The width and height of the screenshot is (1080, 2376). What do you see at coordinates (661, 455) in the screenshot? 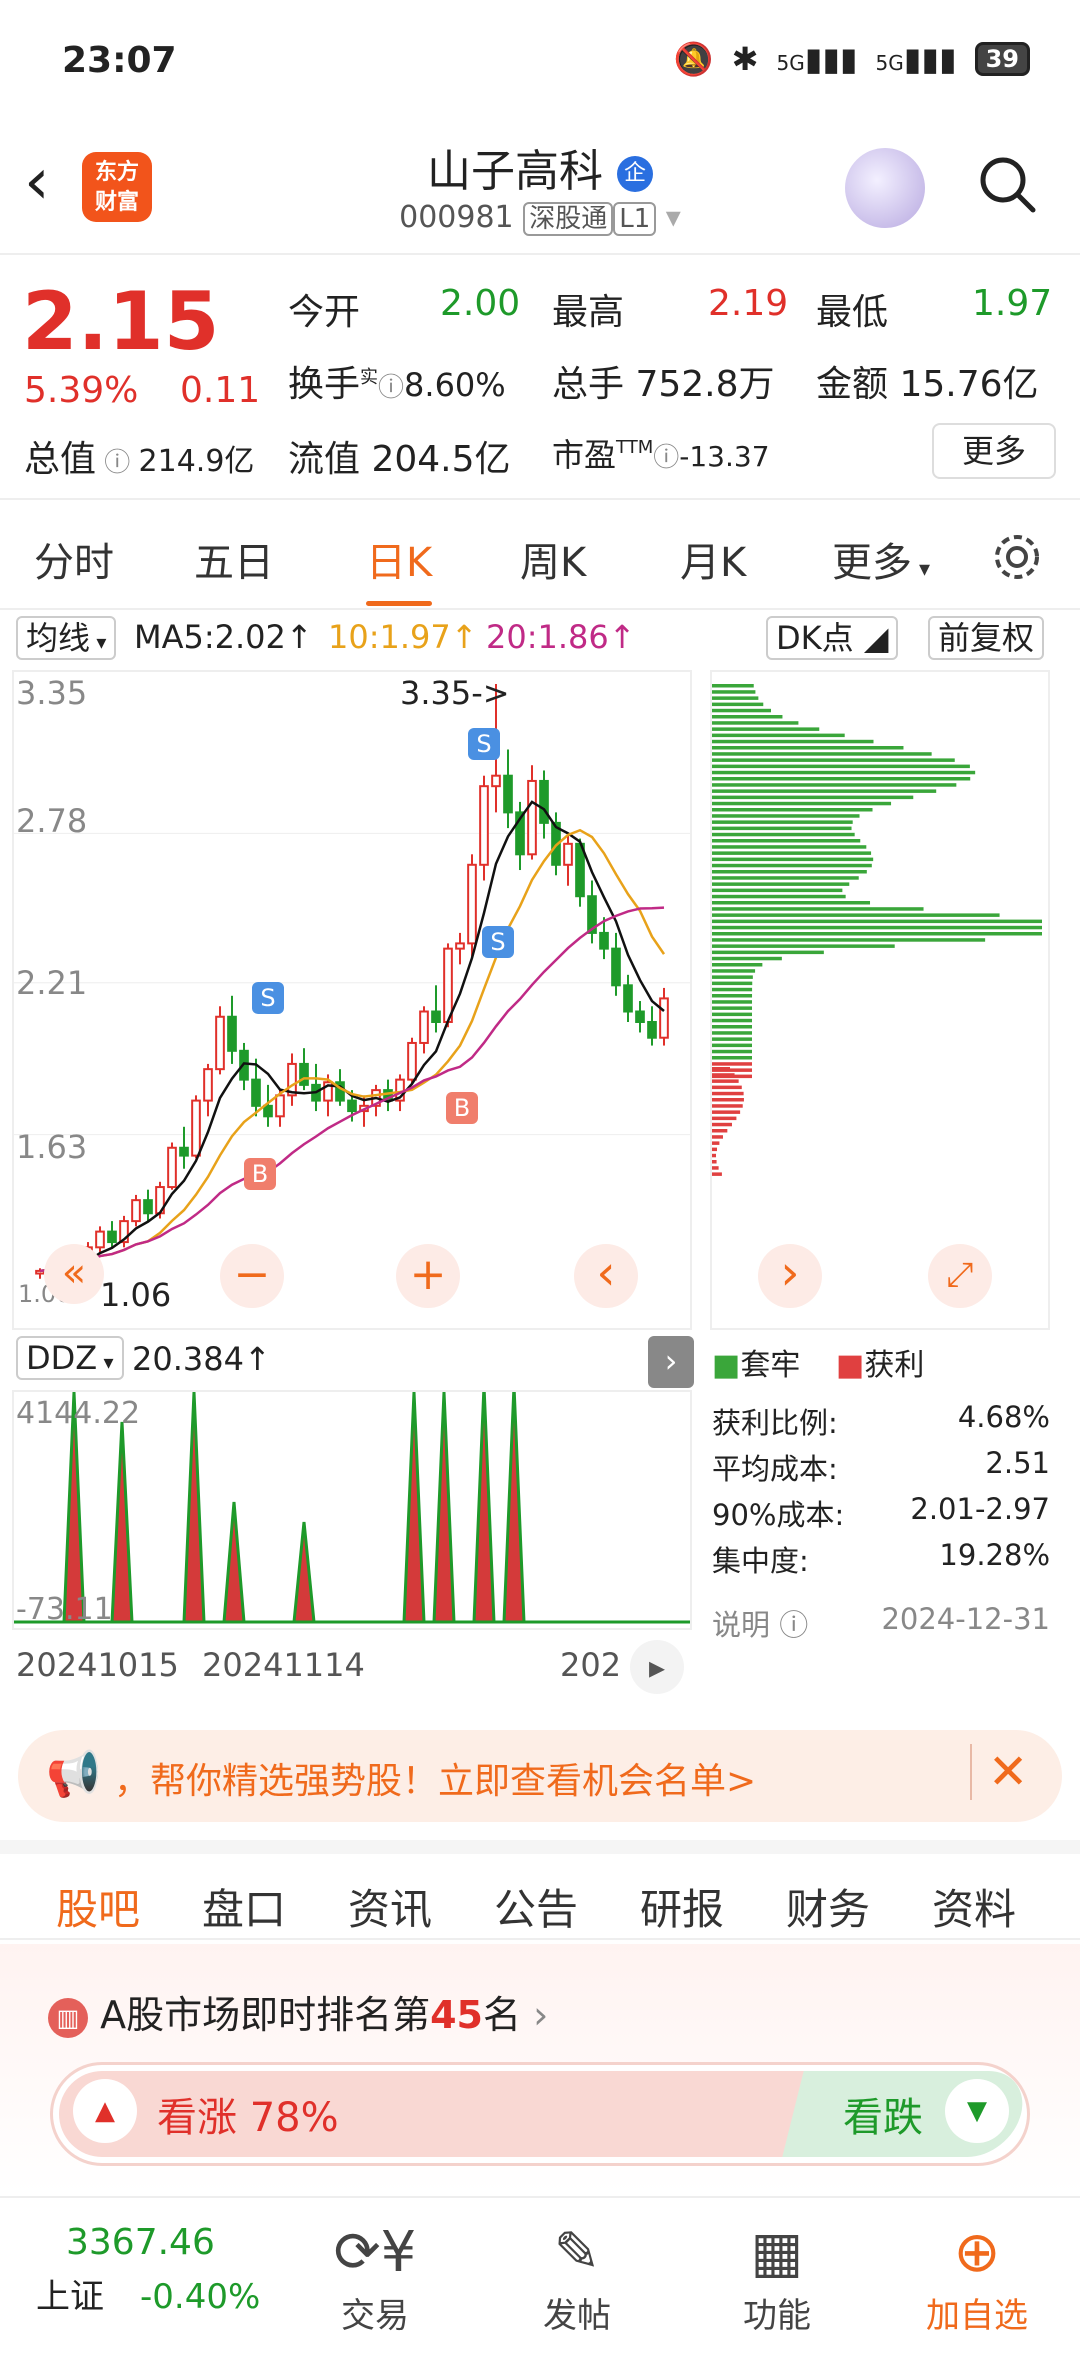
I see `pe-row: 市盈TTMⓘ-13.37` at bounding box center [661, 455].